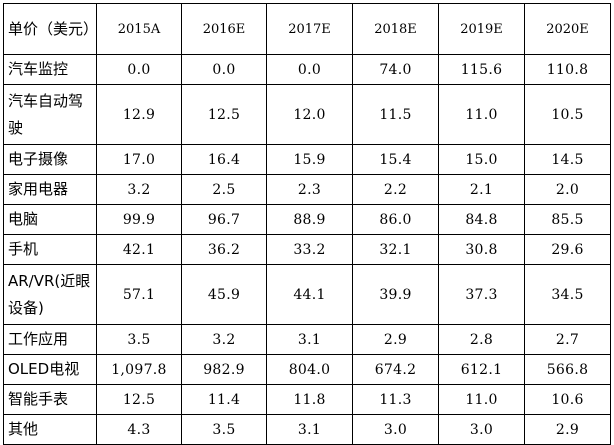 This screenshot has width=614, height=445. I want to click on column-header: 2015A, so click(139, 29).